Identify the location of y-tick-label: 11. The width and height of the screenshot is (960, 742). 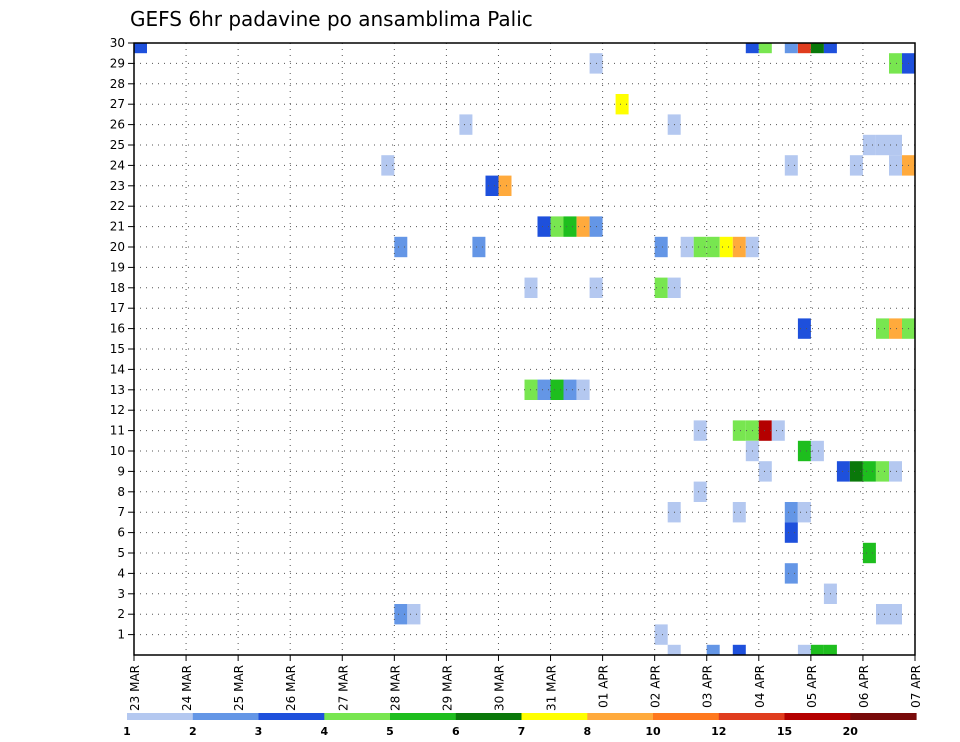
(117, 431).